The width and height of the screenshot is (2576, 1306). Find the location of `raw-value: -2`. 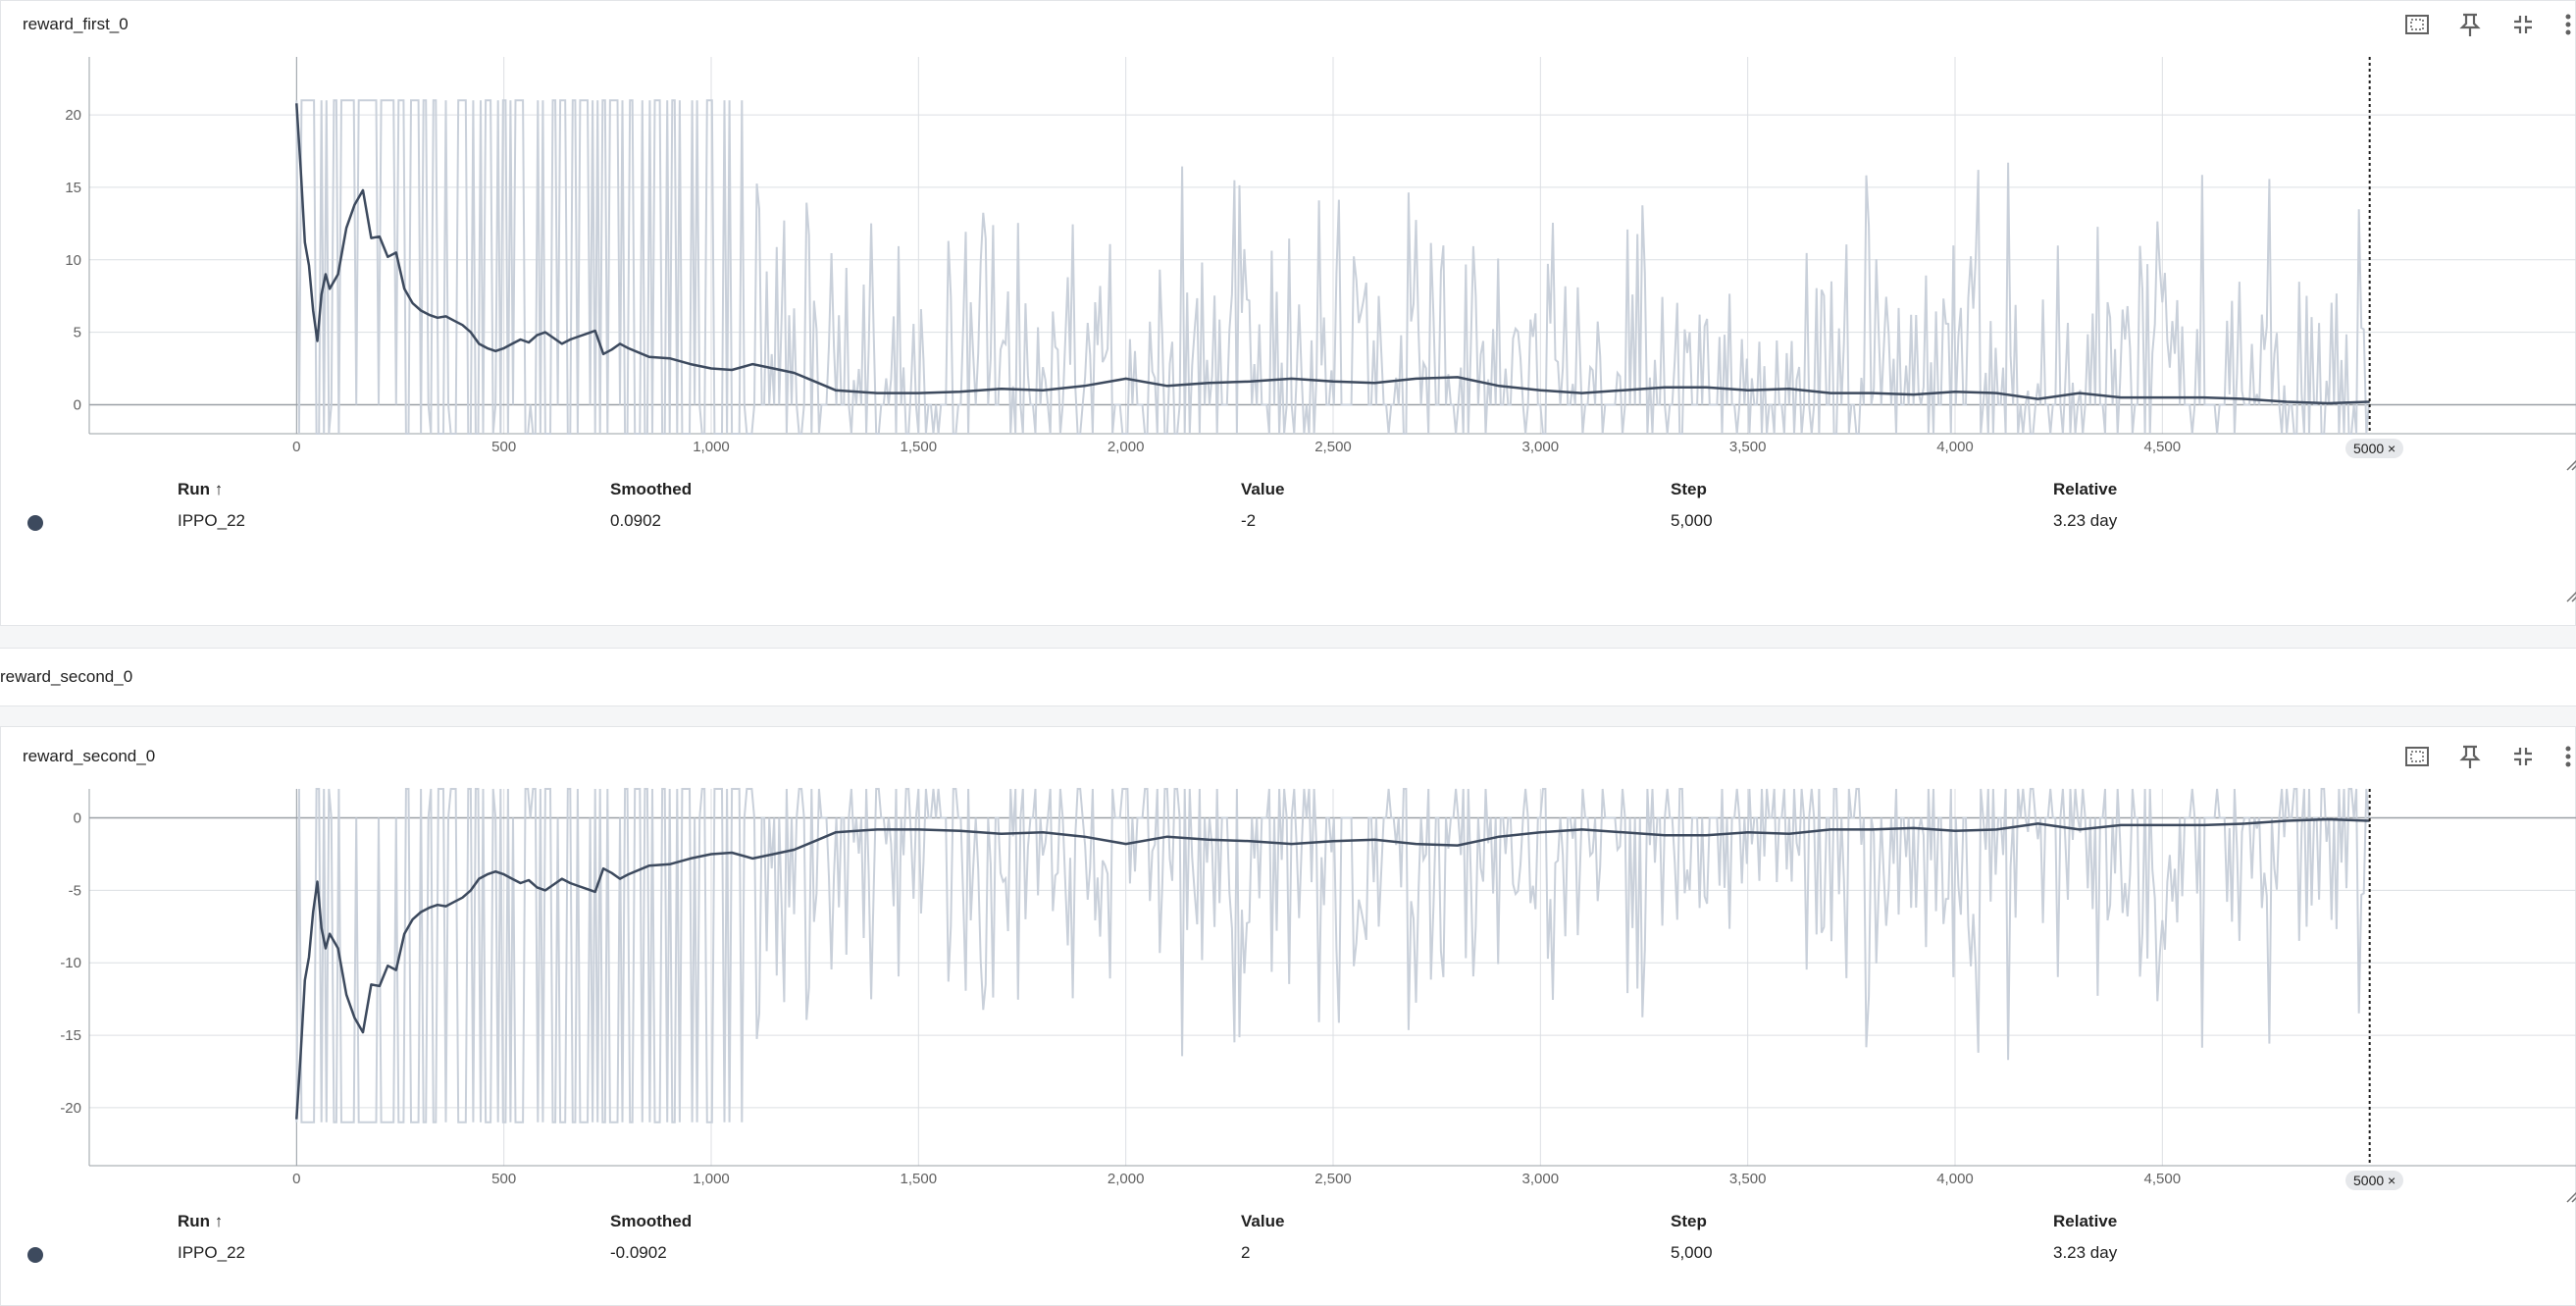

raw-value: -2 is located at coordinates (1249, 520).